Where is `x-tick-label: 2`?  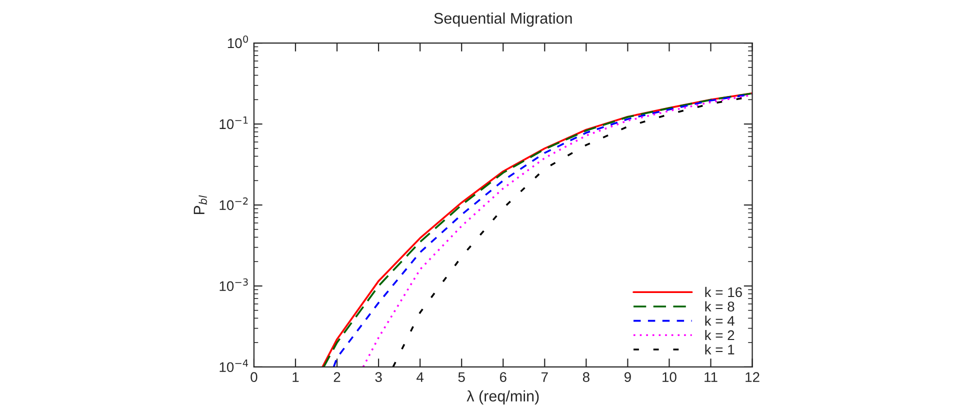 x-tick-label: 2 is located at coordinates (337, 377).